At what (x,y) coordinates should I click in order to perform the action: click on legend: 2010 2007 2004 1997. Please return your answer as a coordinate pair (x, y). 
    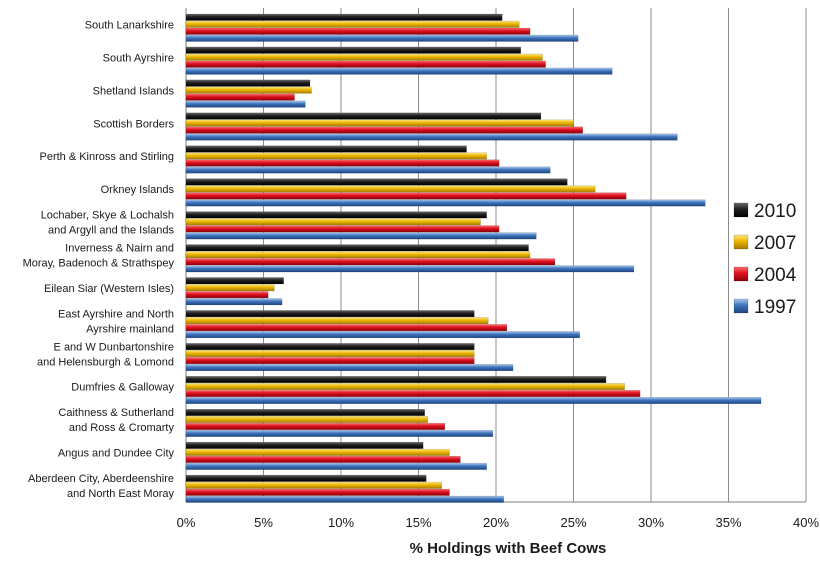
    Looking at the image, I should click on (765, 259).